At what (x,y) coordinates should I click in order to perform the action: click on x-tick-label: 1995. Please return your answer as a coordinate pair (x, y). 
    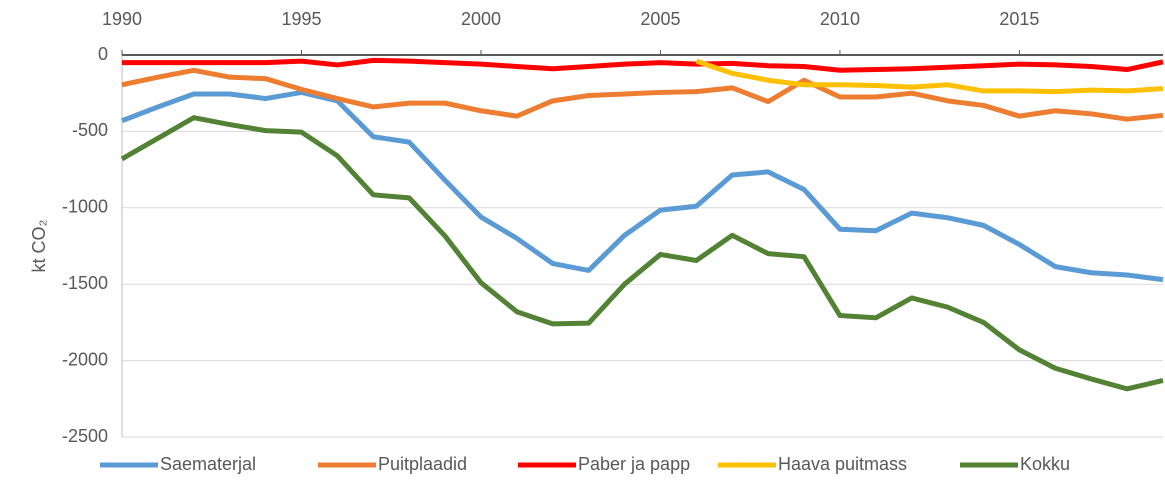
    Looking at the image, I should click on (301, 19).